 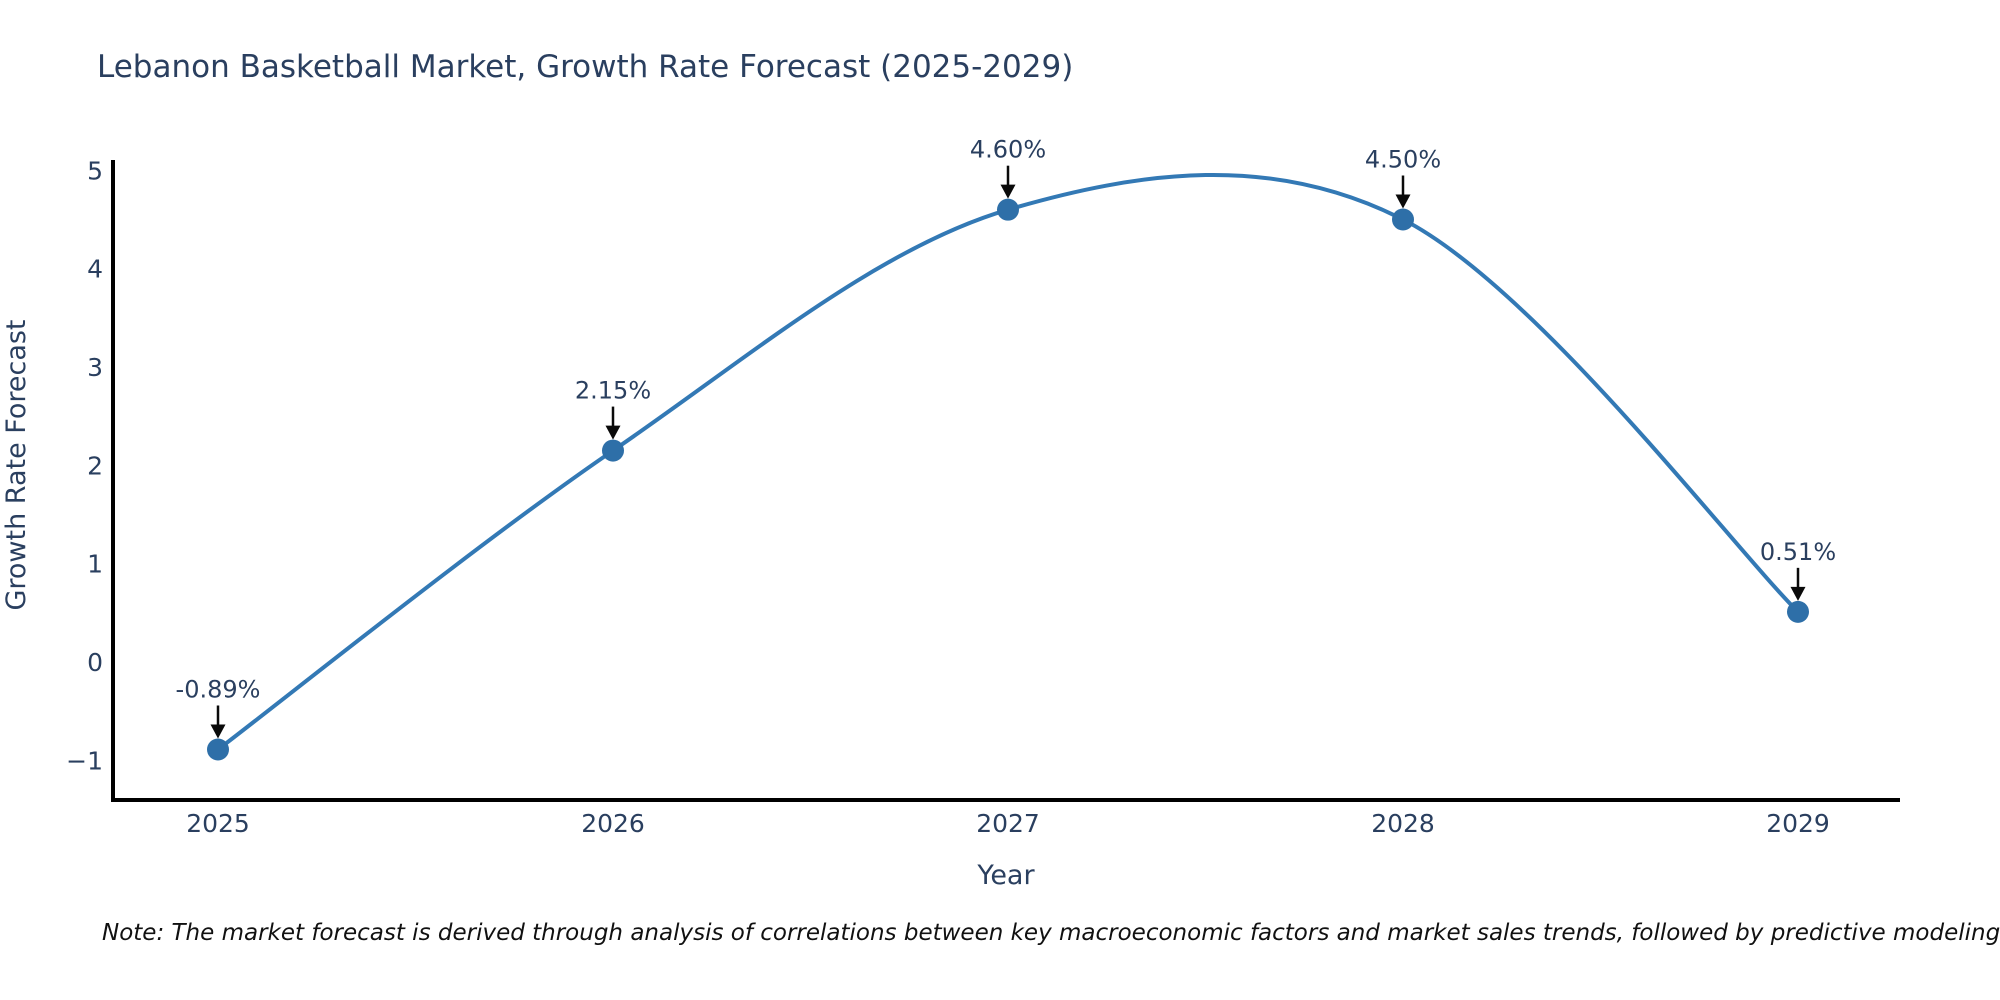 I want to click on x-axis-title: Year, so click(x=1005, y=875).